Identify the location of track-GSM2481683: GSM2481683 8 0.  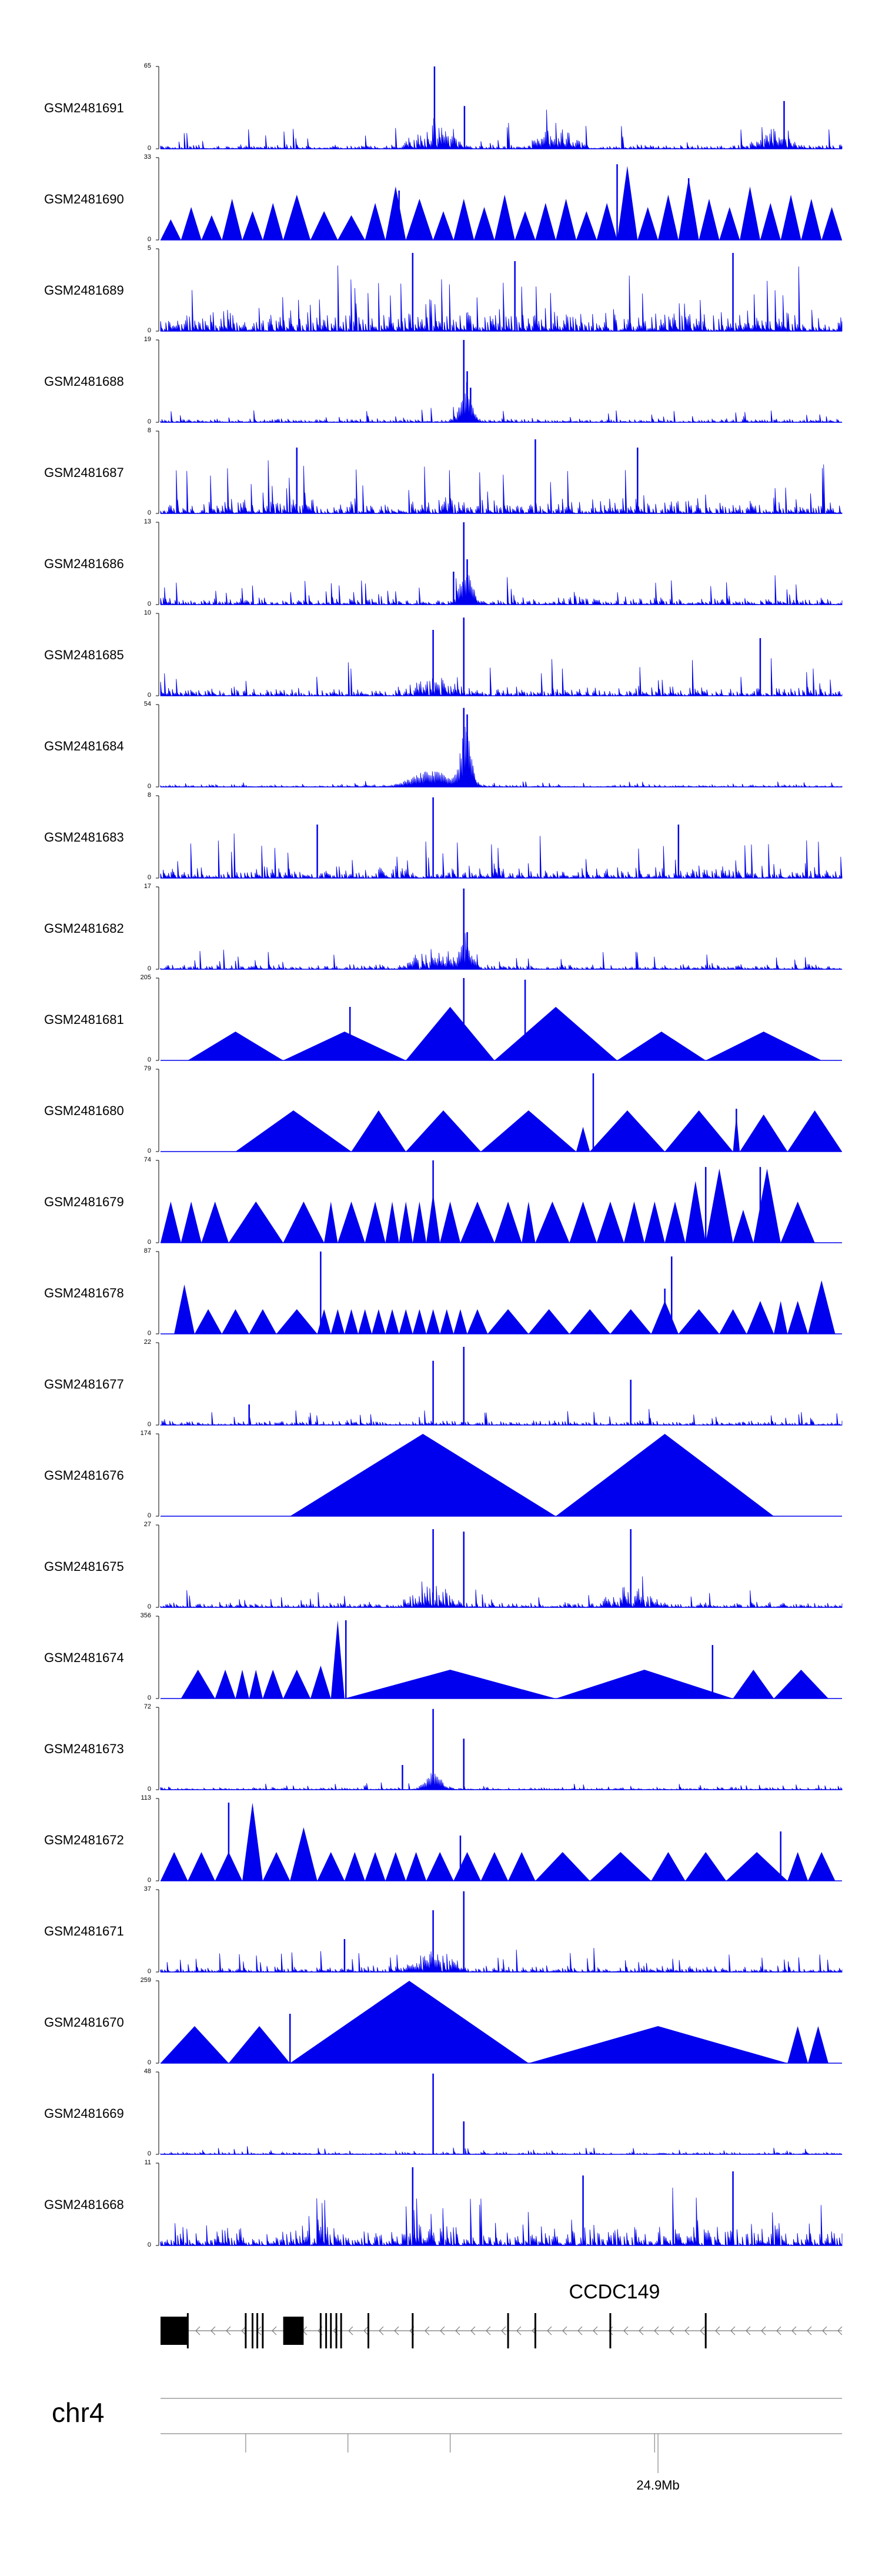
(443, 836).